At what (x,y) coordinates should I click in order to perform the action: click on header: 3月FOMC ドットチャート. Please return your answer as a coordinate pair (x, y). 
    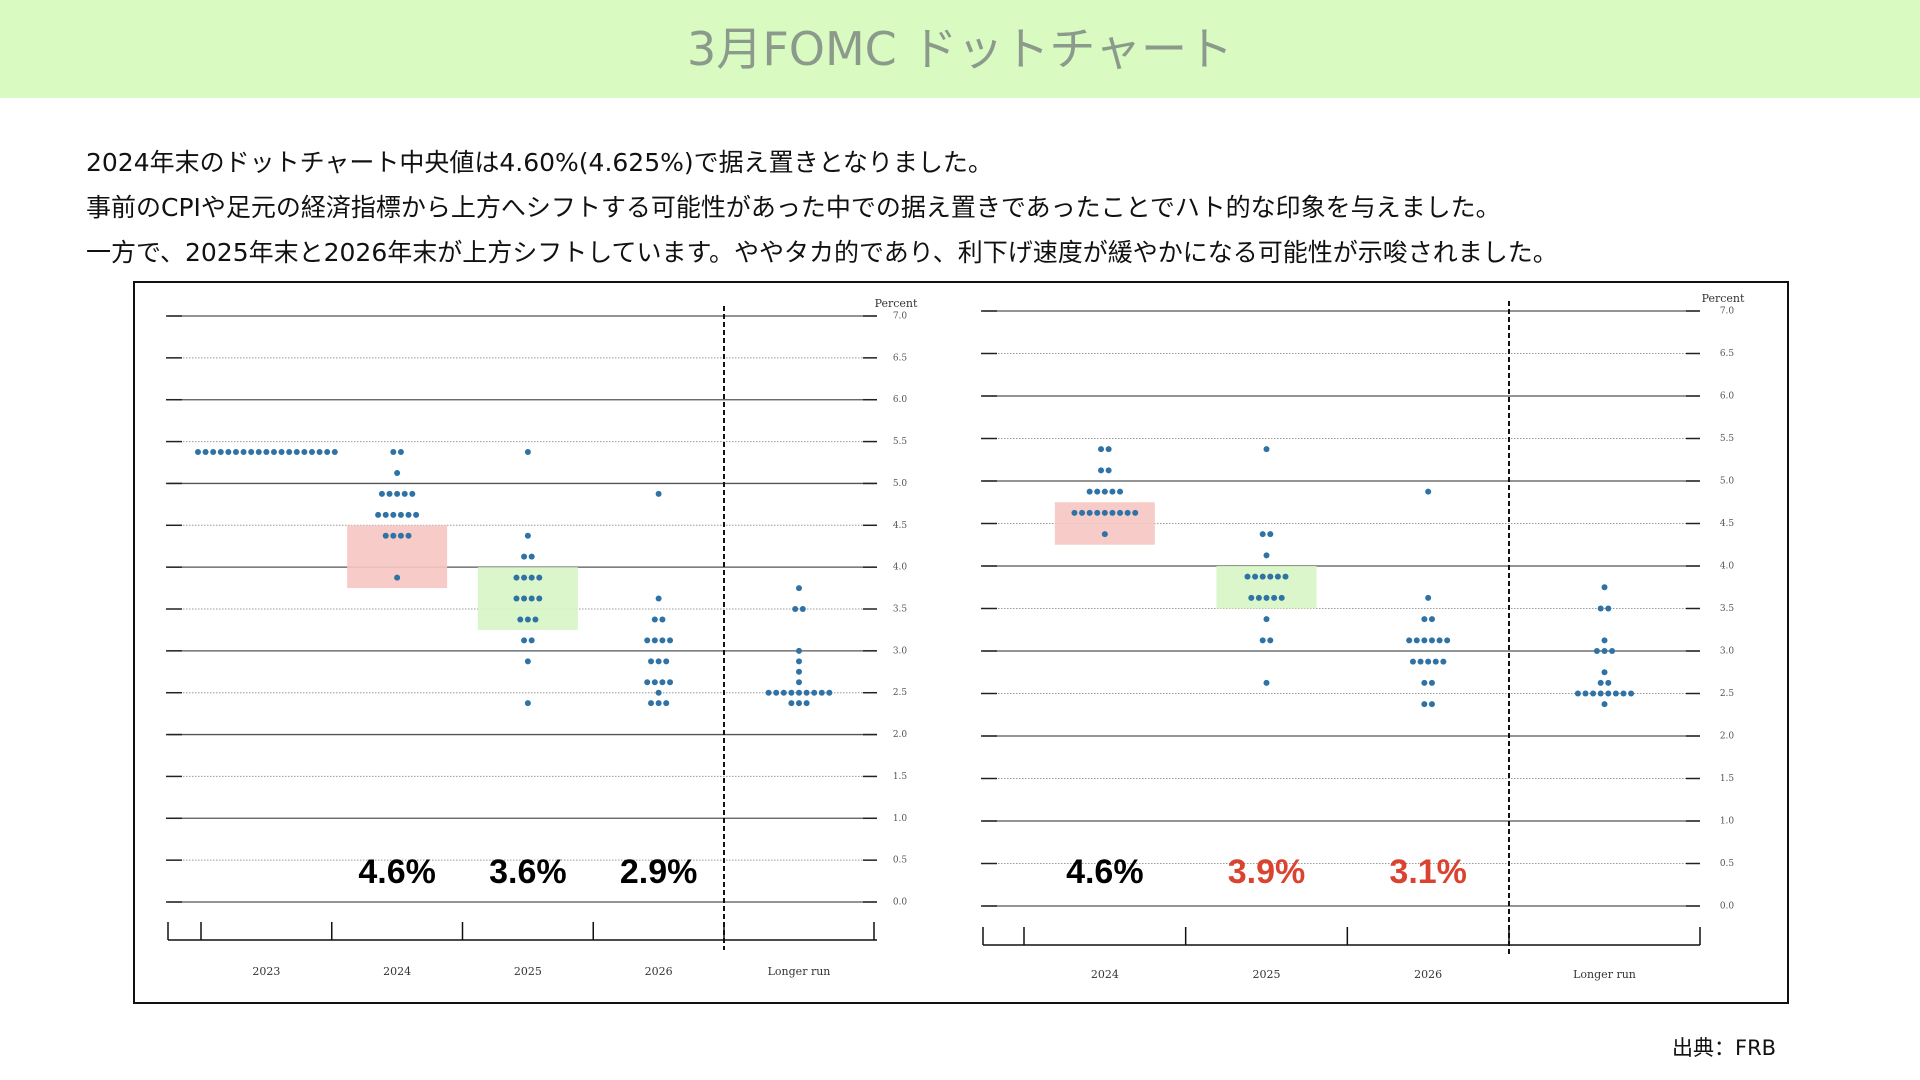
    Looking at the image, I should click on (960, 49).